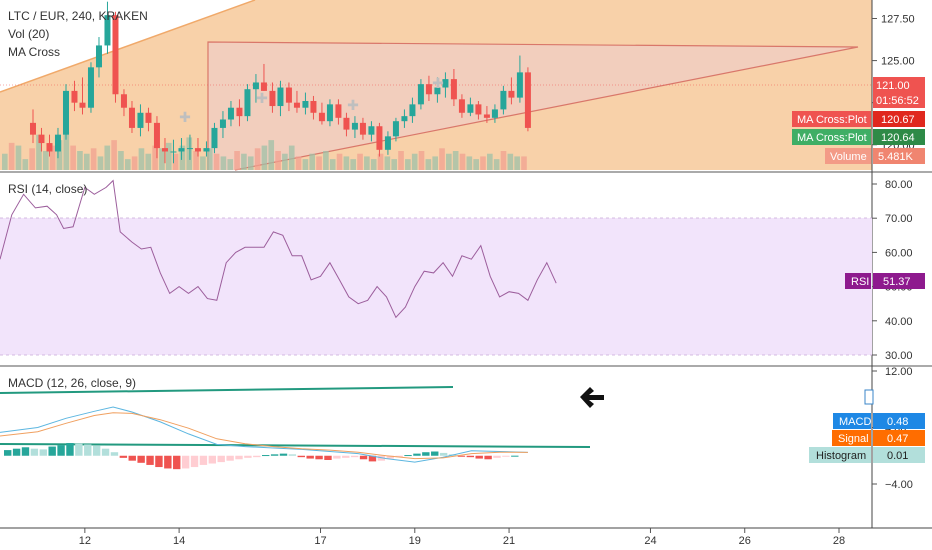  Describe the element at coordinates (128, 46) in the screenshot. I see `channel-upper-line` at that location.